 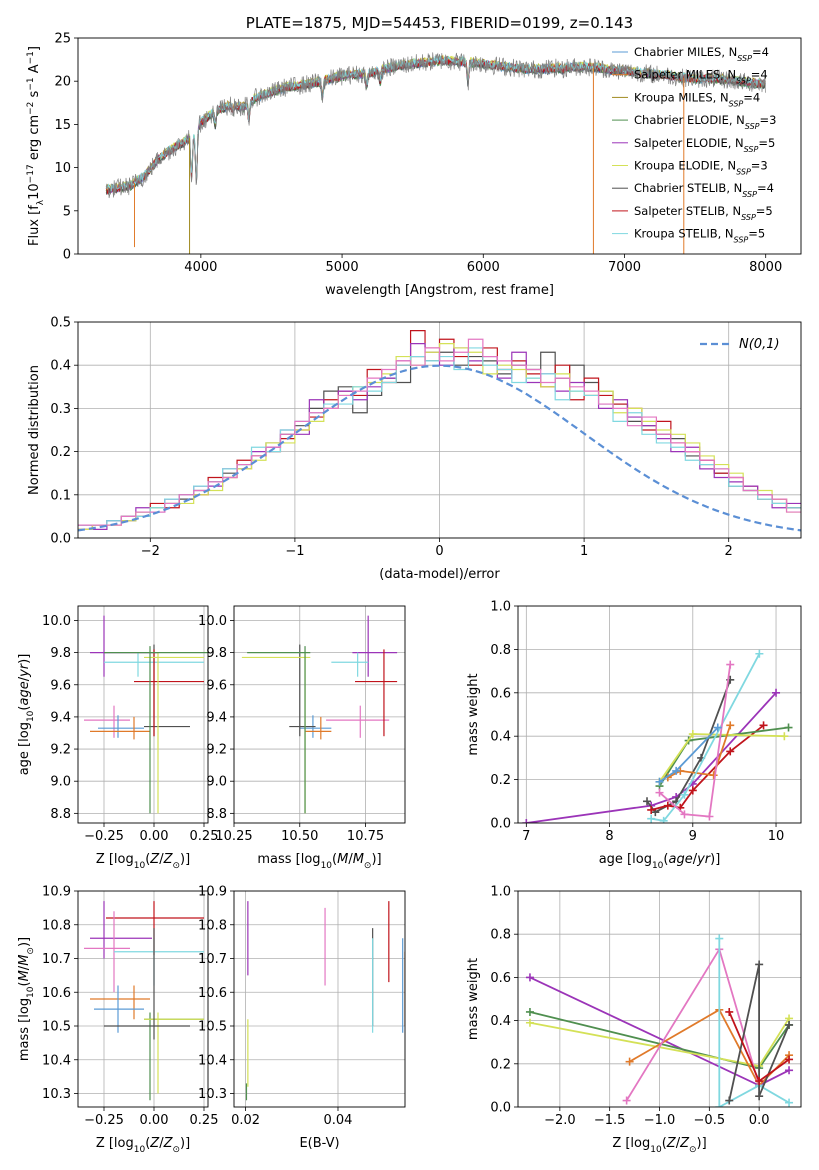 What do you see at coordinates (584, 551) in the screenshot?
I see `x-tick-label: 1` at bounding box center [584, 551].